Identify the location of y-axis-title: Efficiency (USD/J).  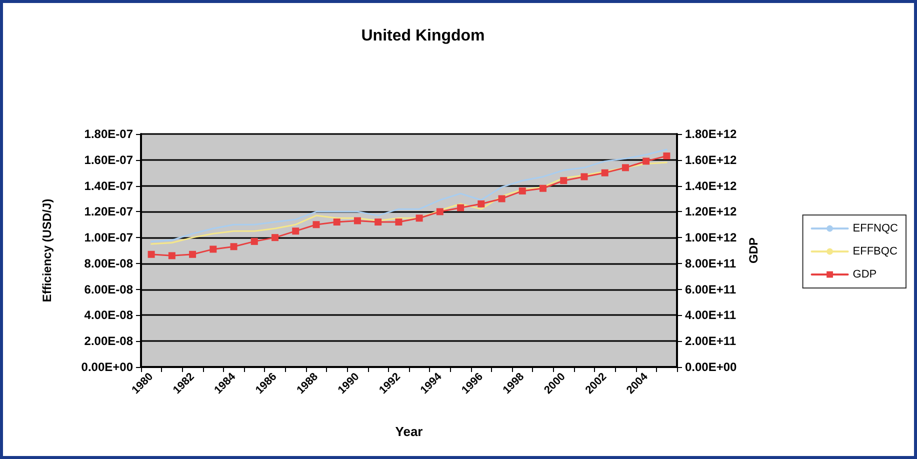
(47, 250).